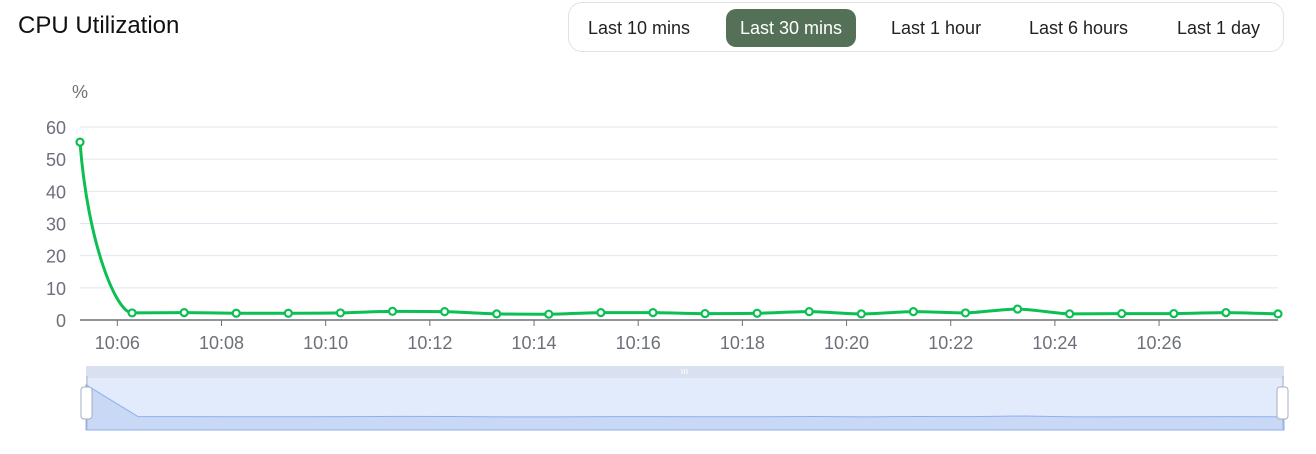  I want to click on x-tick-label: 10:08, so click(221, 343).